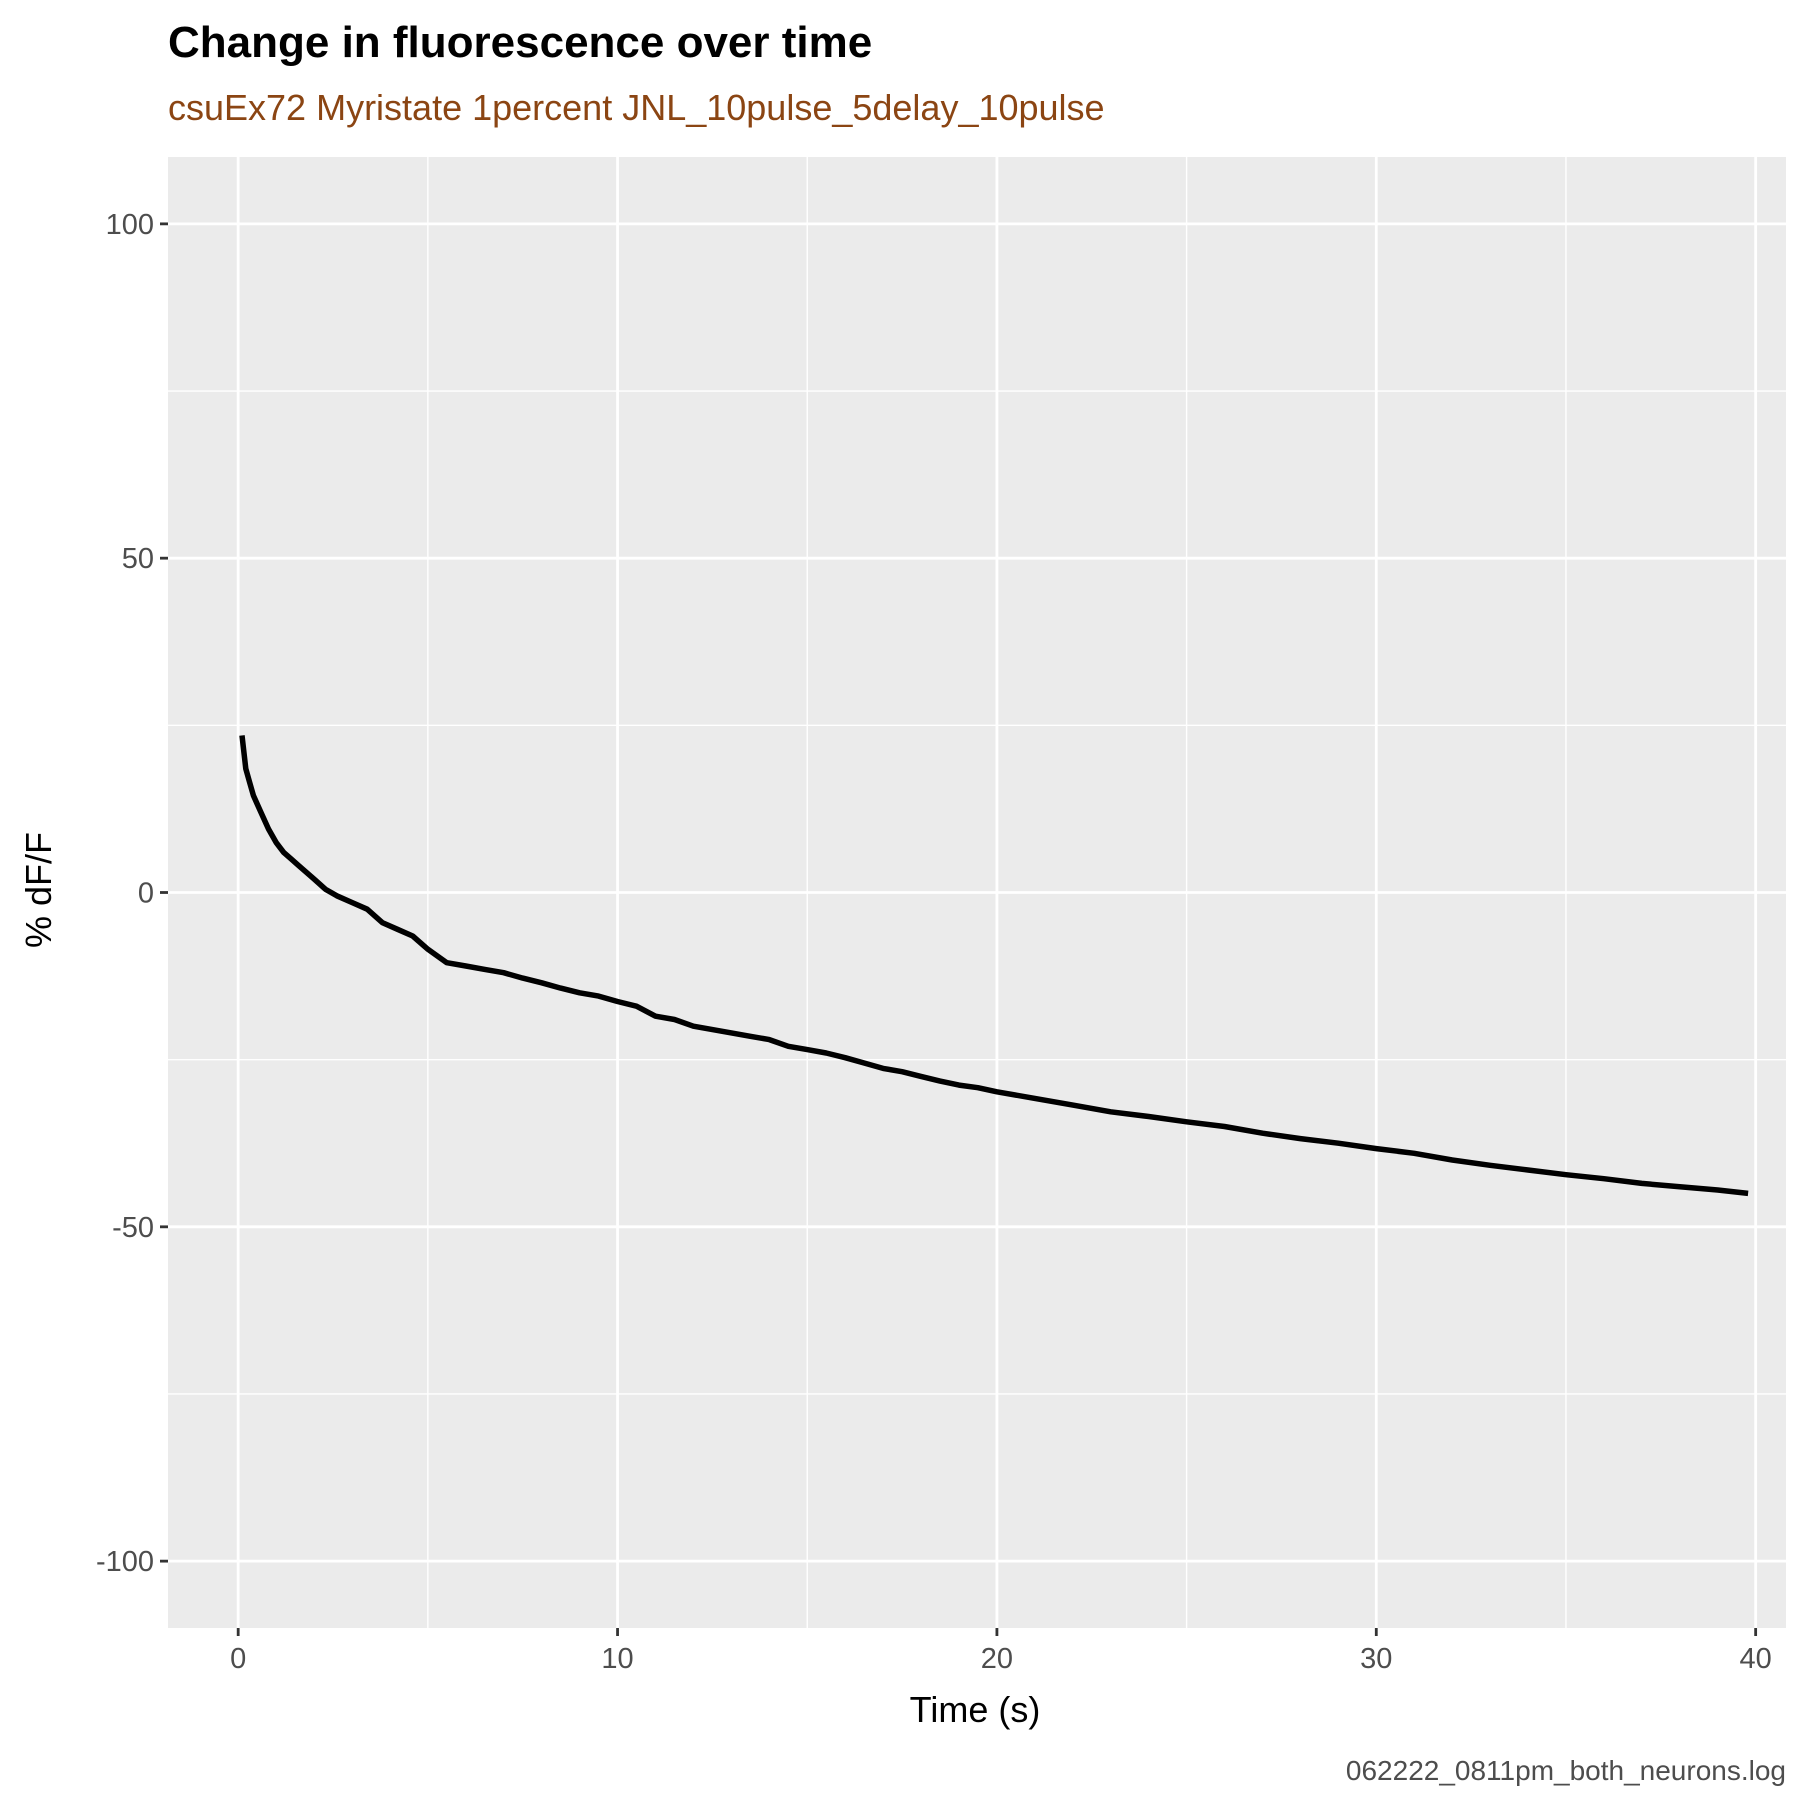 This screenshot has height=1800, width=1800. What do you see at coordinates (1756, 1659) in the screenshot?
I see `x-tick-label: 40` at bounding box center [1756, 1659].